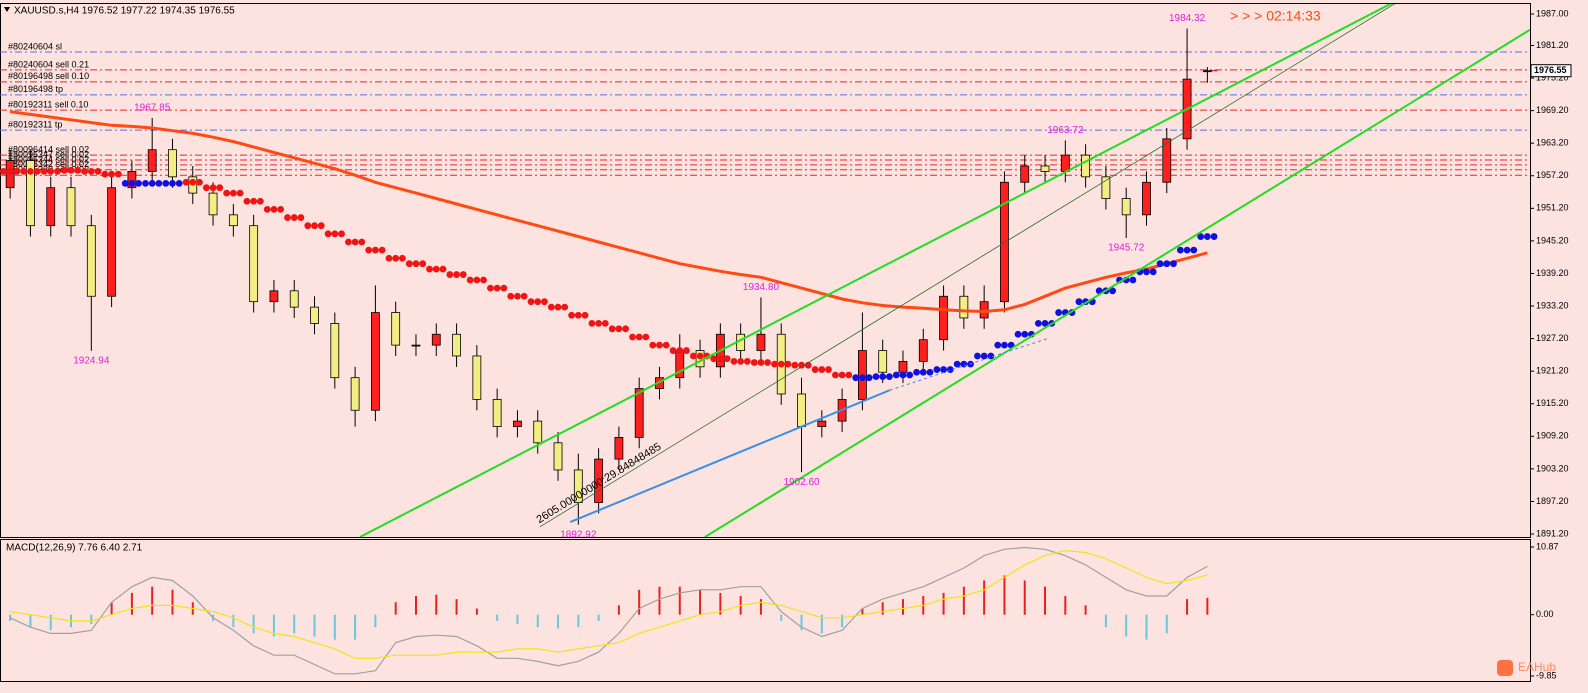 The image size is (1588, 693). Describe the element at coordinates (91, 361) in the screenshot. I see `price-label: 1924.94` at that location.